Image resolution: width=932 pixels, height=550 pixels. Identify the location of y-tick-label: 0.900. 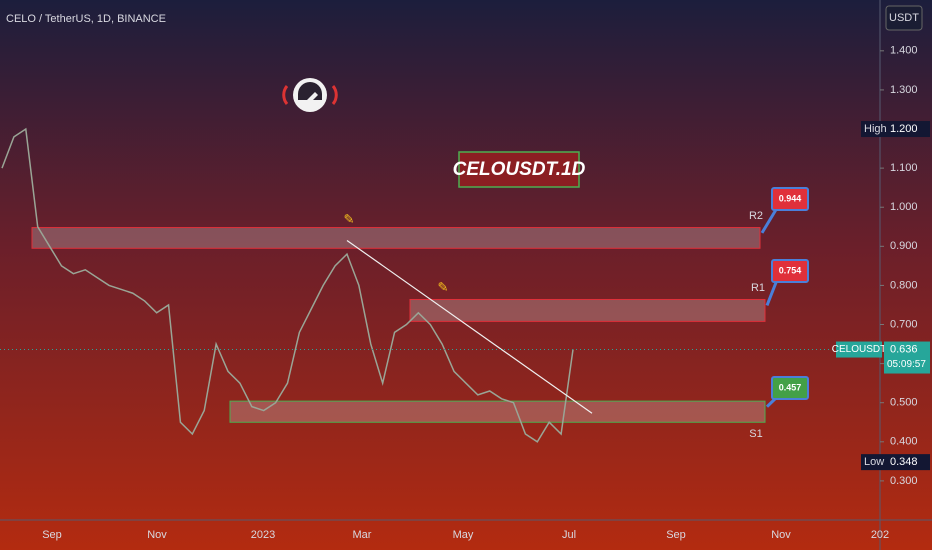
(904, 246).